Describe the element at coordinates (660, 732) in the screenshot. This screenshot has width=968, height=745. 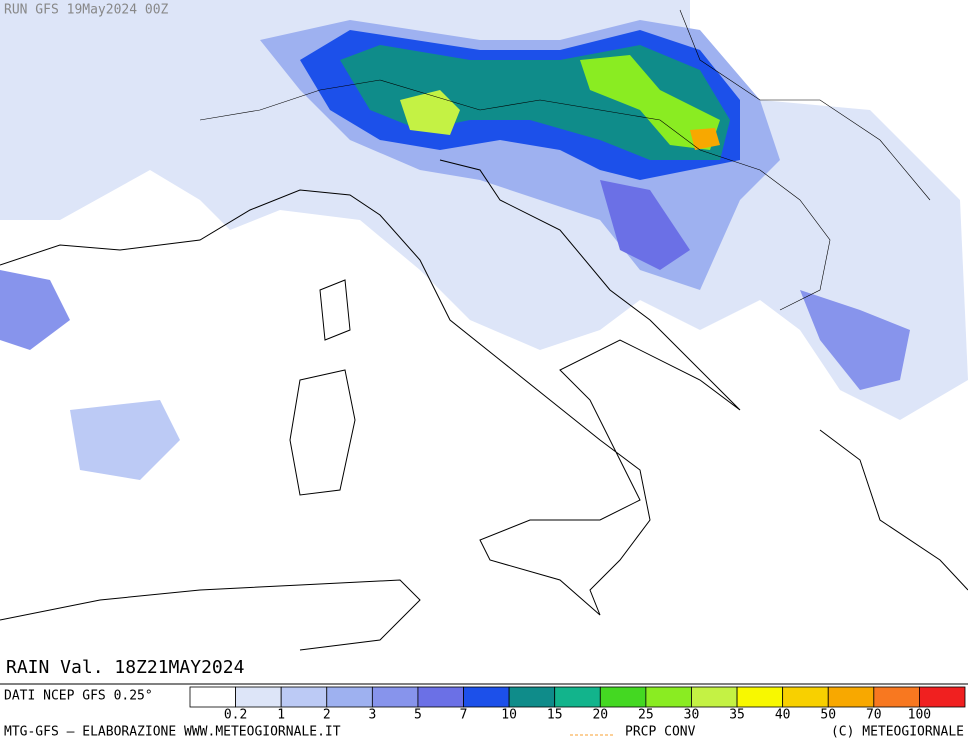
I see `conv-label: PRCP CONV` at that location.